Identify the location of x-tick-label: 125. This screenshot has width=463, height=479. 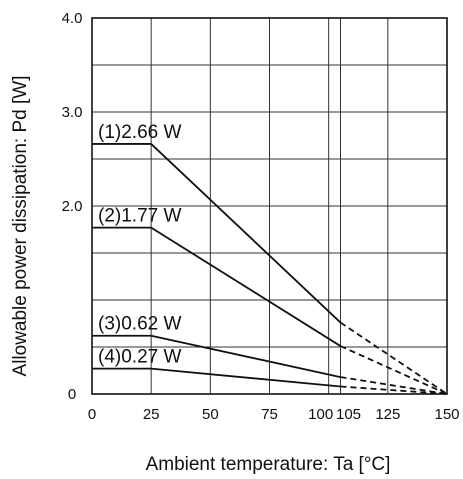
(387, 414).